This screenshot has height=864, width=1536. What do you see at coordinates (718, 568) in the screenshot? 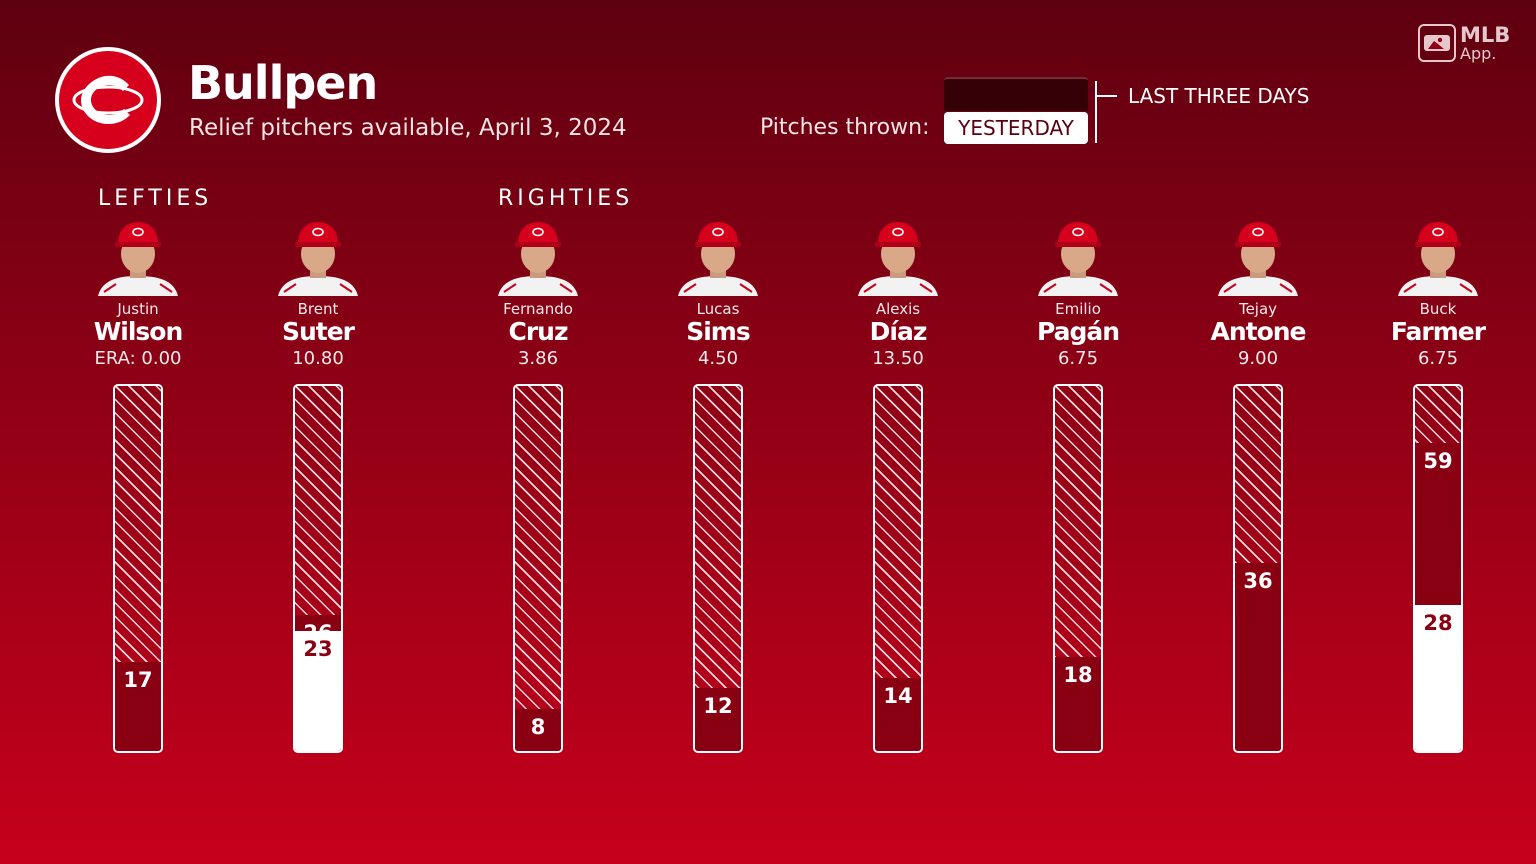
I see `pitch-count-bar: 12` at bounding box center [718, 568].